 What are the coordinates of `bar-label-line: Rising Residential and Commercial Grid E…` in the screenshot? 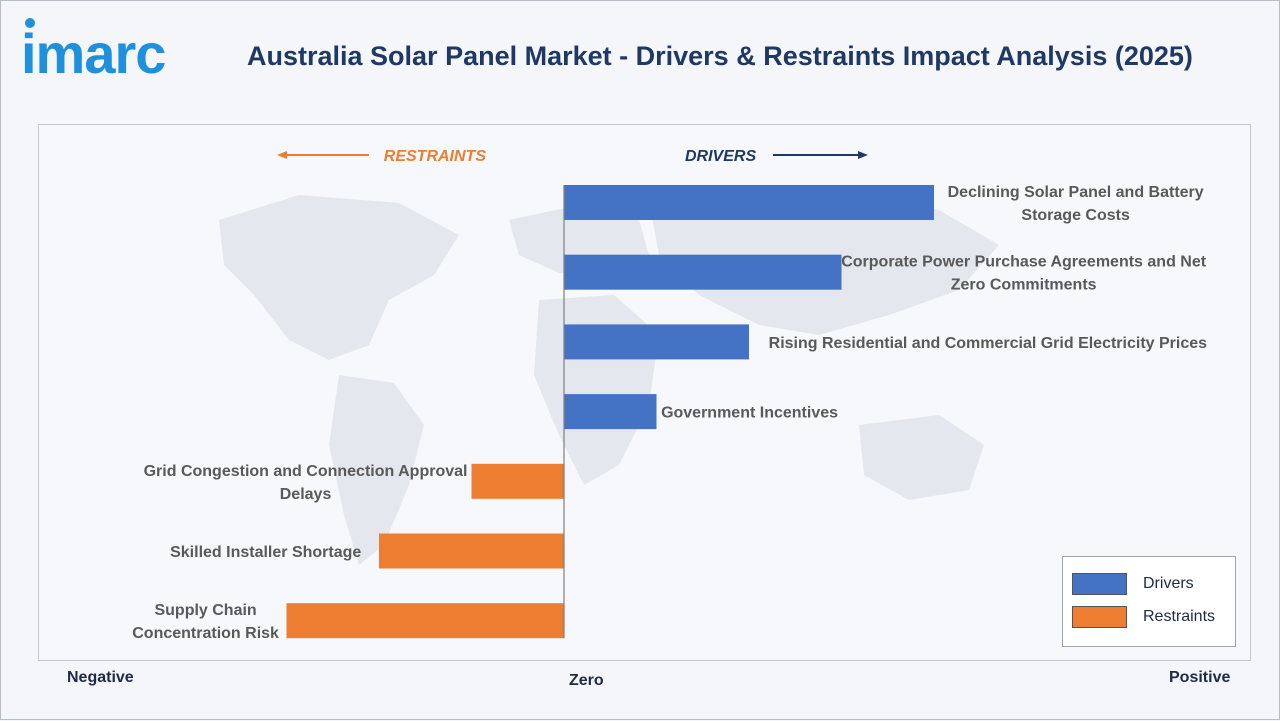 It's located at (988, 343).